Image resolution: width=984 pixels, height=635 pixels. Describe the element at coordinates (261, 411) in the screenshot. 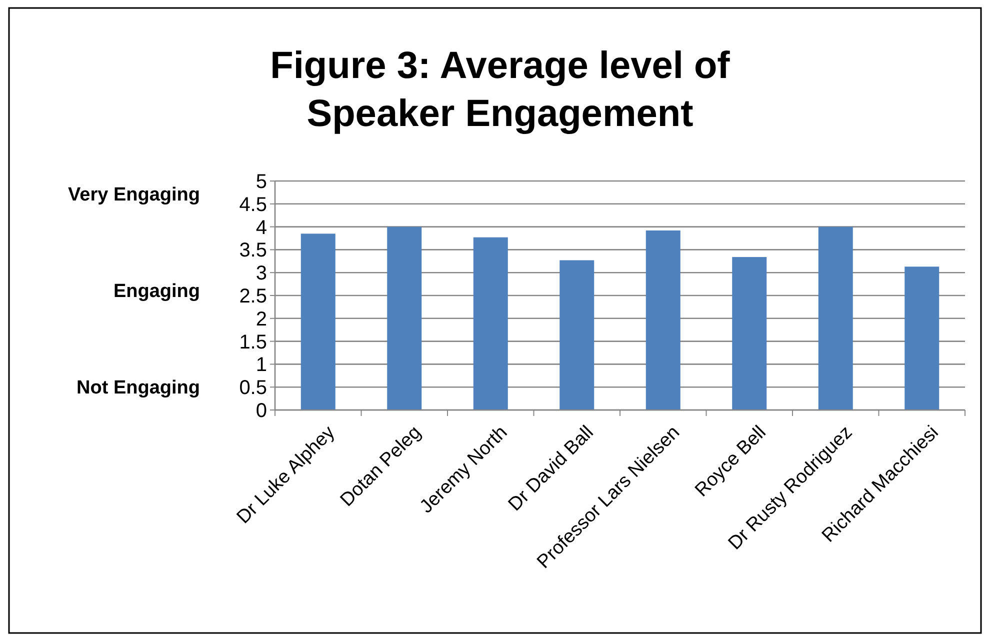

I see `y-tick-label: 0` at that location.